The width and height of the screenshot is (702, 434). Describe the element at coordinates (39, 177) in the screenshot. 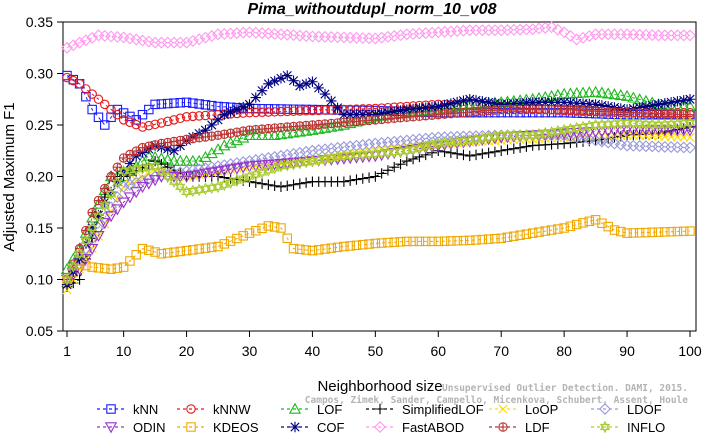

I see `y-tick-label: 0.20` at that location.